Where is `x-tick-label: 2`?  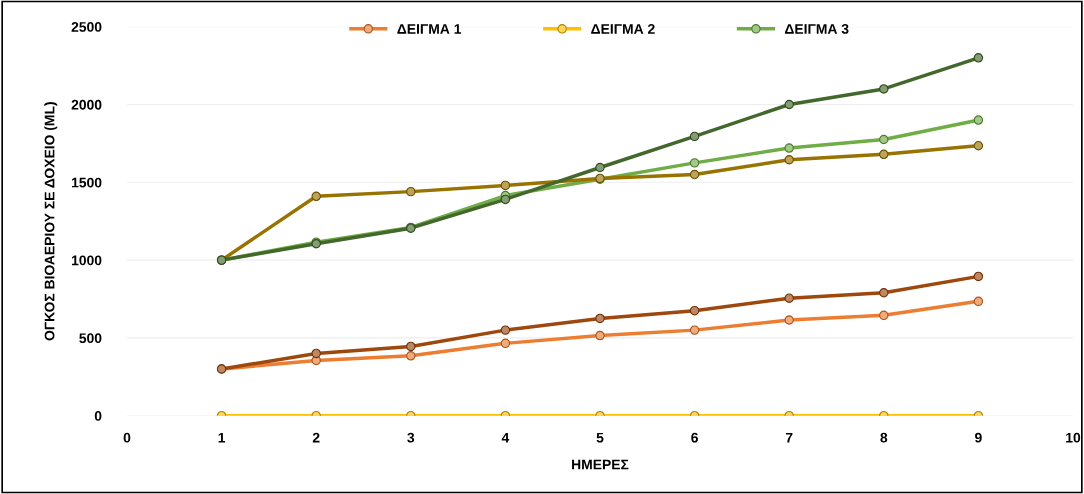
x-tick-label: 2 is located at coordinates (316, 437).